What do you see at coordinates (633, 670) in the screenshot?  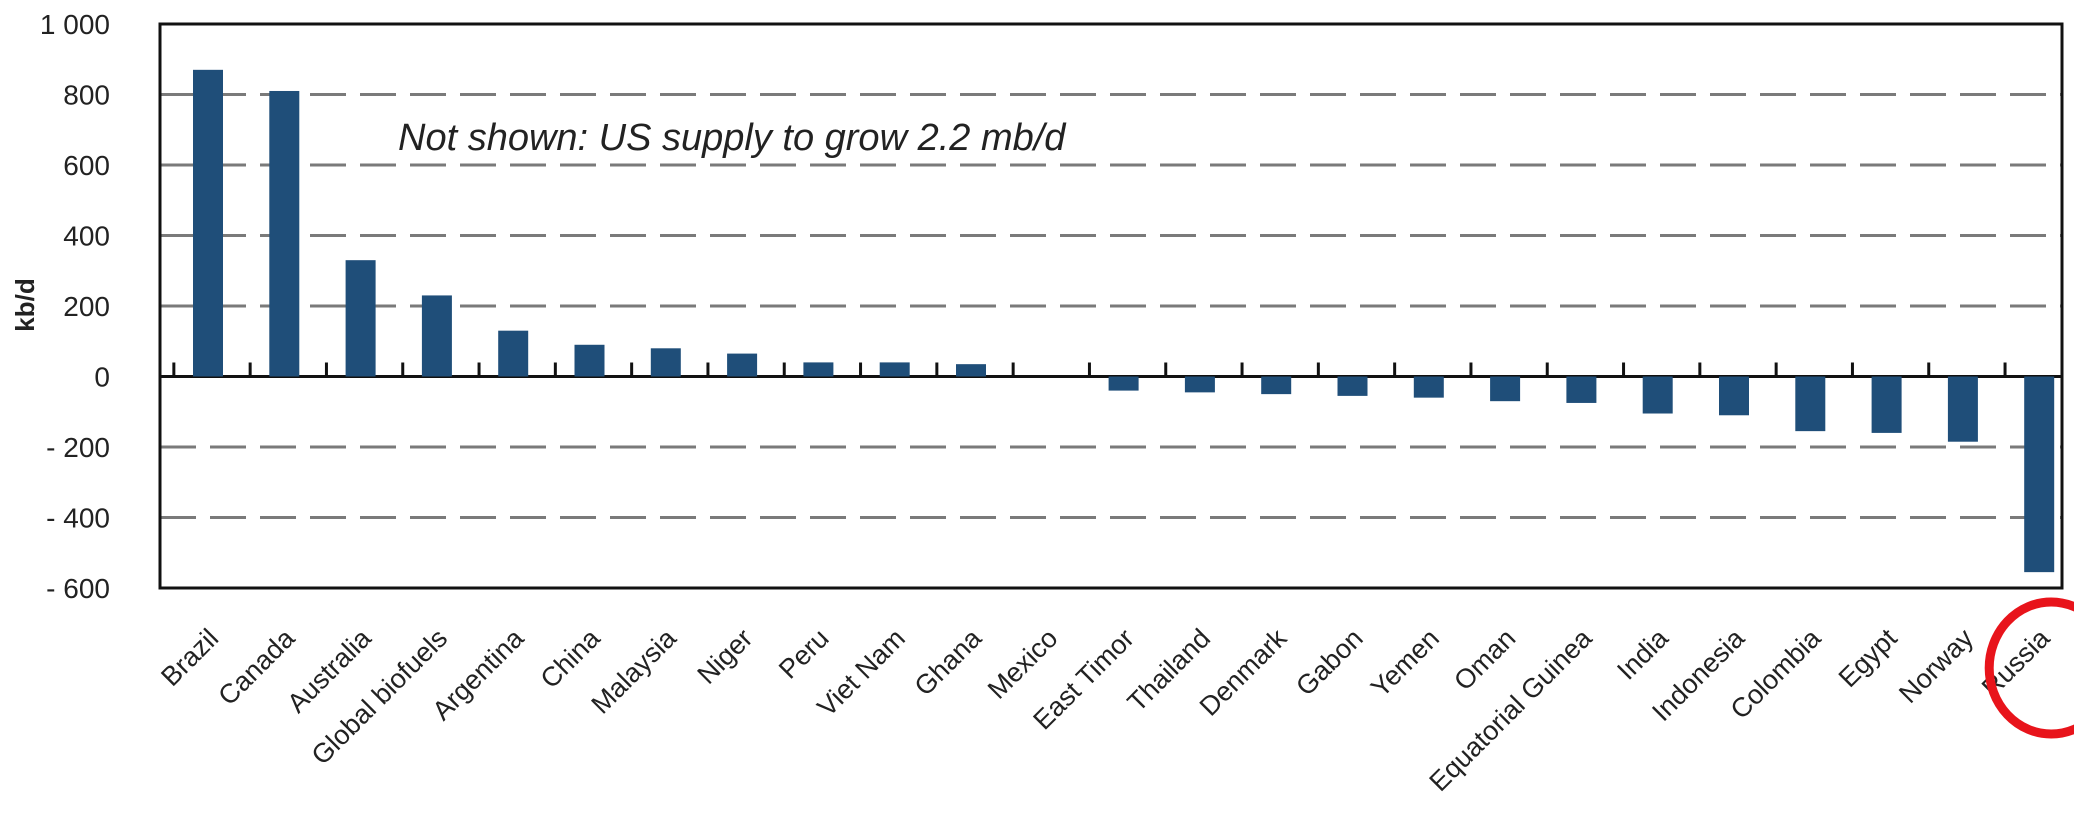 I see `x-tick-label: Malaysia` at bounding box center [633, 670].